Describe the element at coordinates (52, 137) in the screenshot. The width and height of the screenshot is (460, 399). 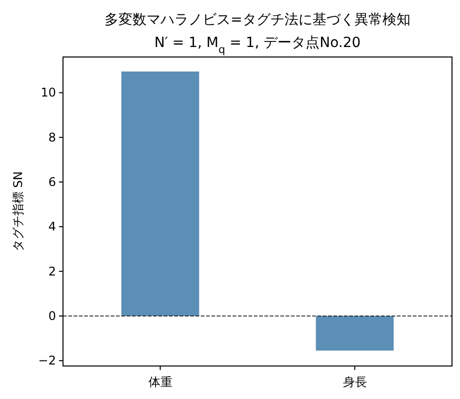
I see `y-tick-label: 8` at that location.